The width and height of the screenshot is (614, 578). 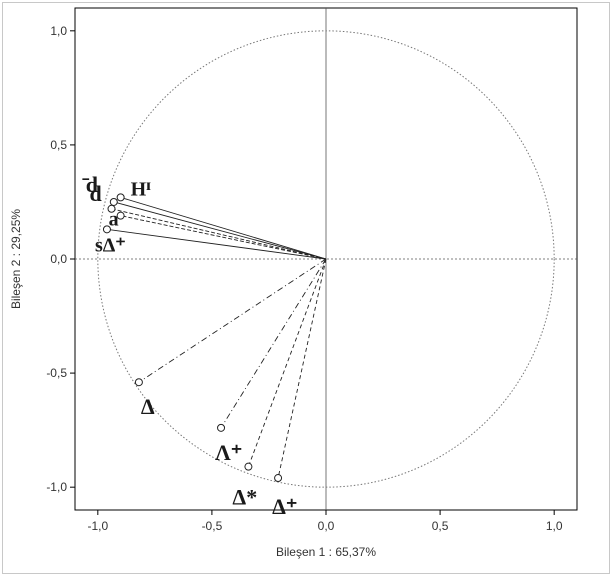 What do you see at coordinates (58, 145) in the screenshot?
I see `y-tick-label: 0,5` at bounding box center [58, 145].